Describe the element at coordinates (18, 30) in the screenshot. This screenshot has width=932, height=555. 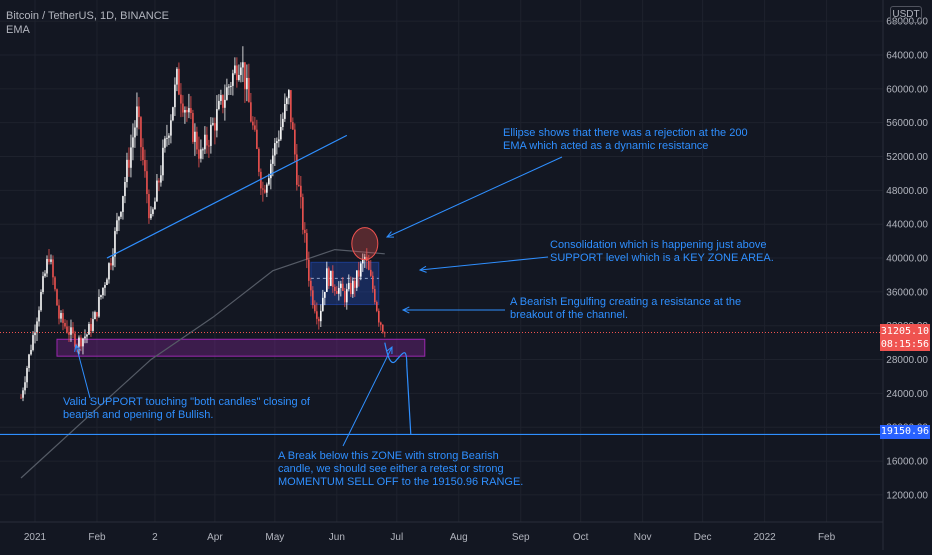
I see `indicator-label: EMA` at that location.